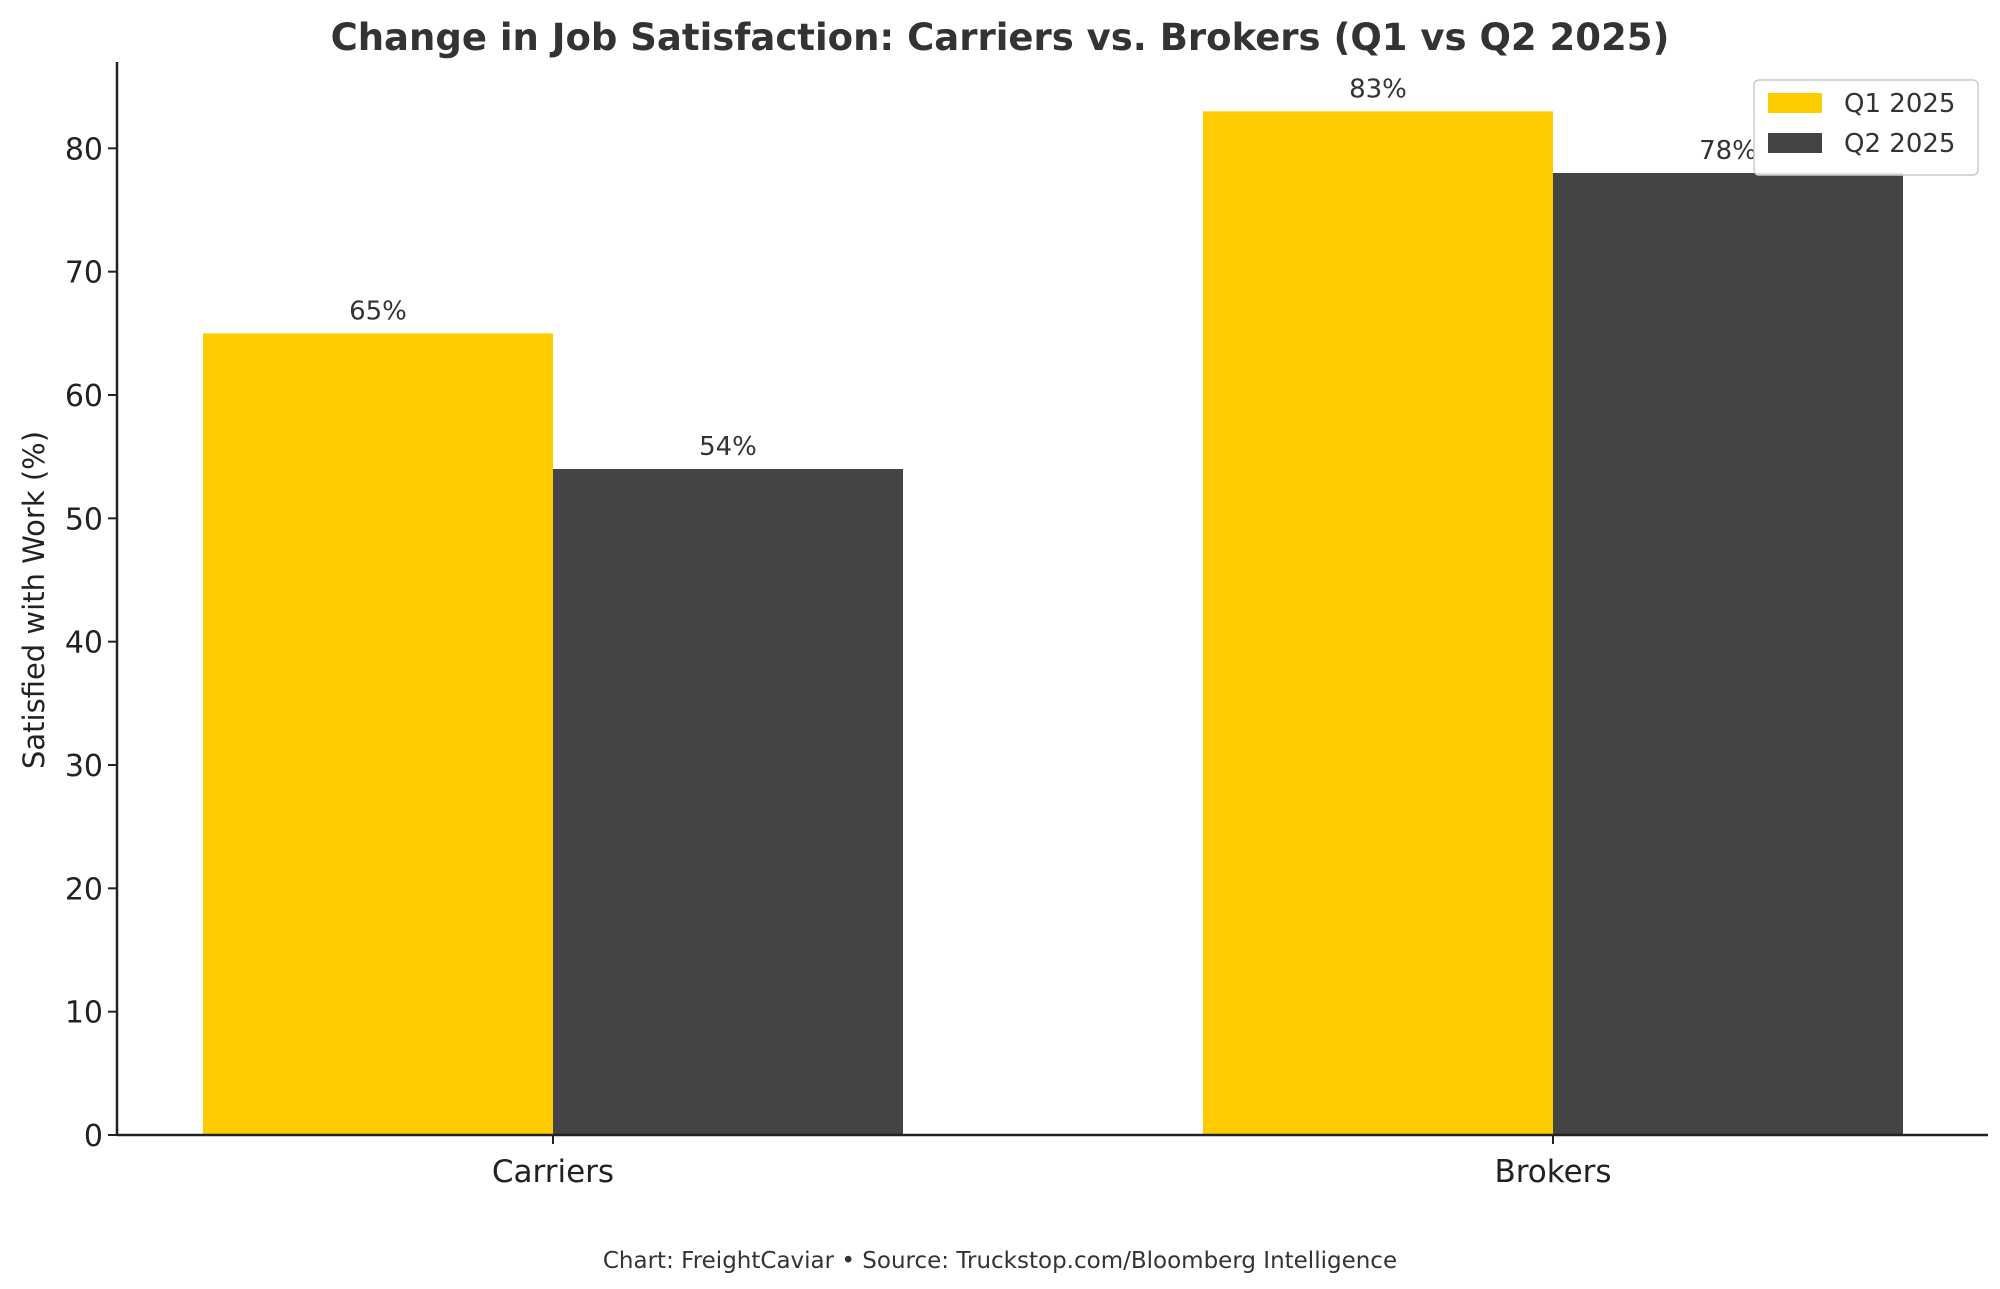  Describe the element at coordinates (728, 802) in the screenshot. I see `bar-carriers-q2-2025` at that location.